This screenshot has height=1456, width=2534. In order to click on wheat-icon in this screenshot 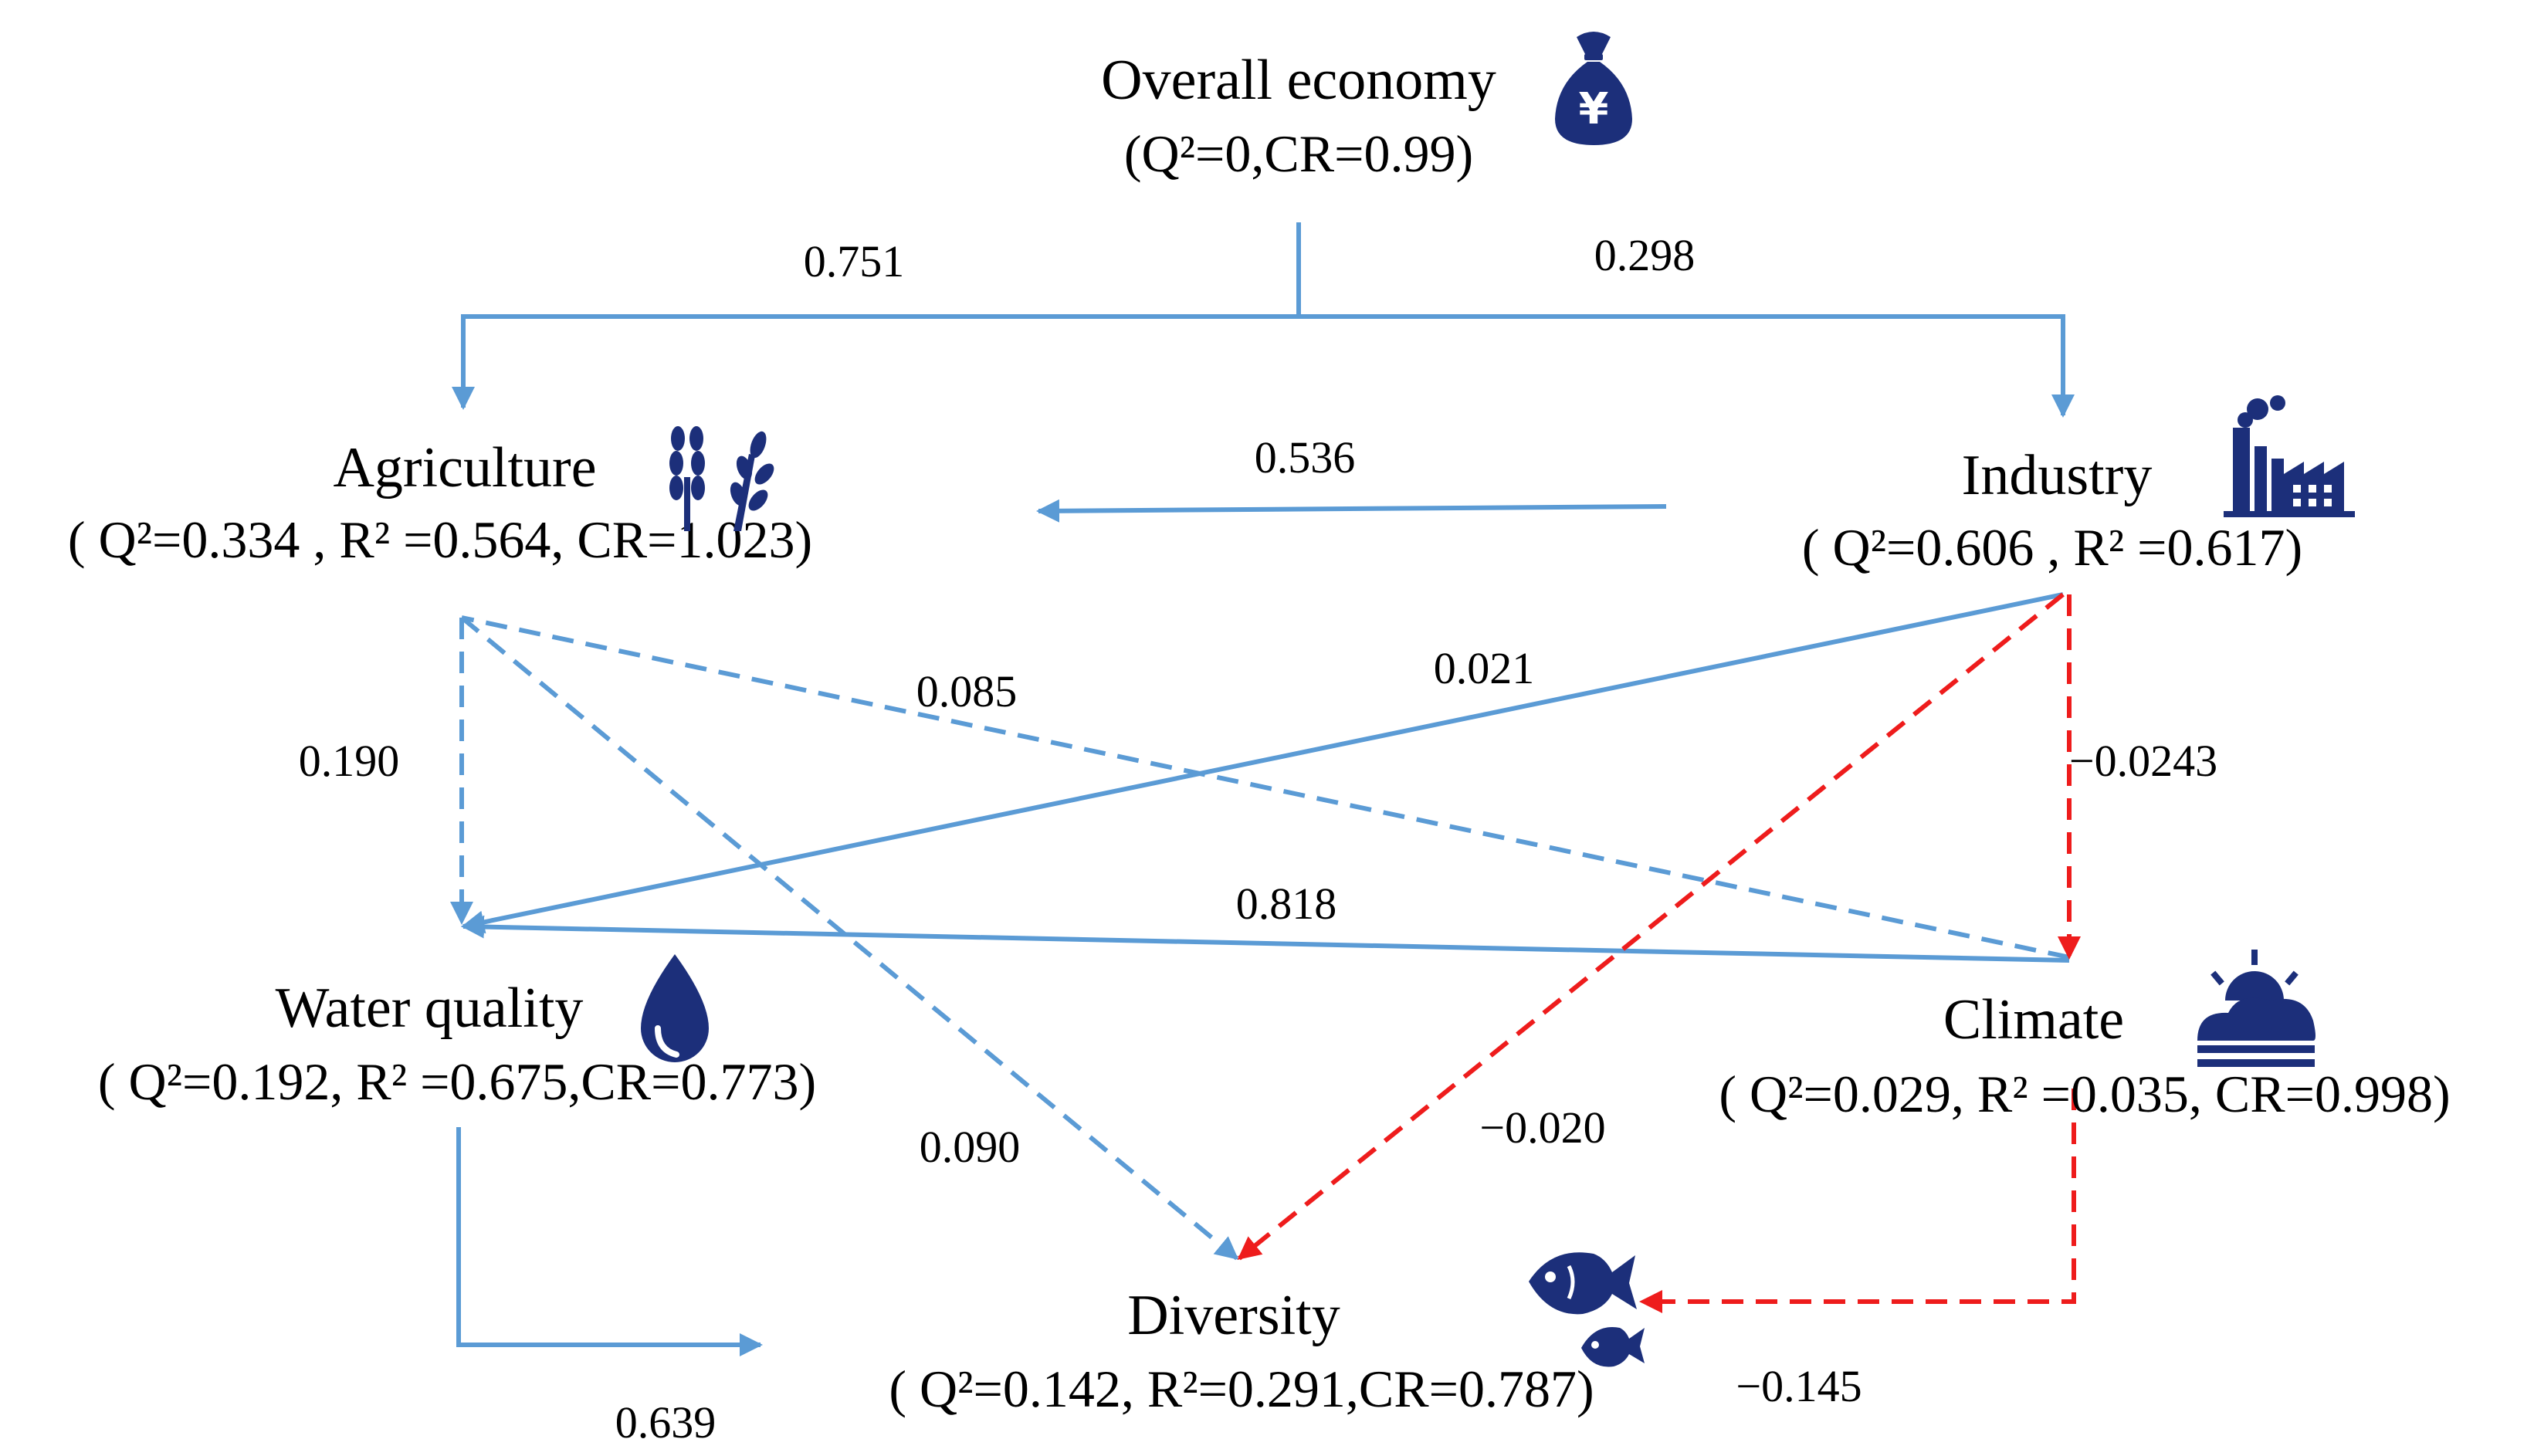, I will do `click(721, 479)`.